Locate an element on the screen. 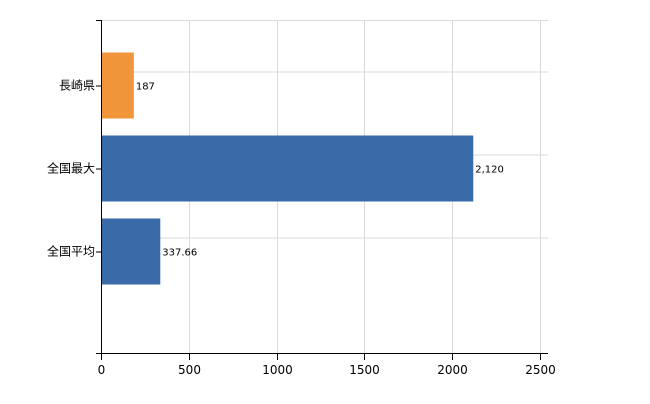 The image size is (650, 404). x-tick-label: 1500 is located at coordinates (364, 370).